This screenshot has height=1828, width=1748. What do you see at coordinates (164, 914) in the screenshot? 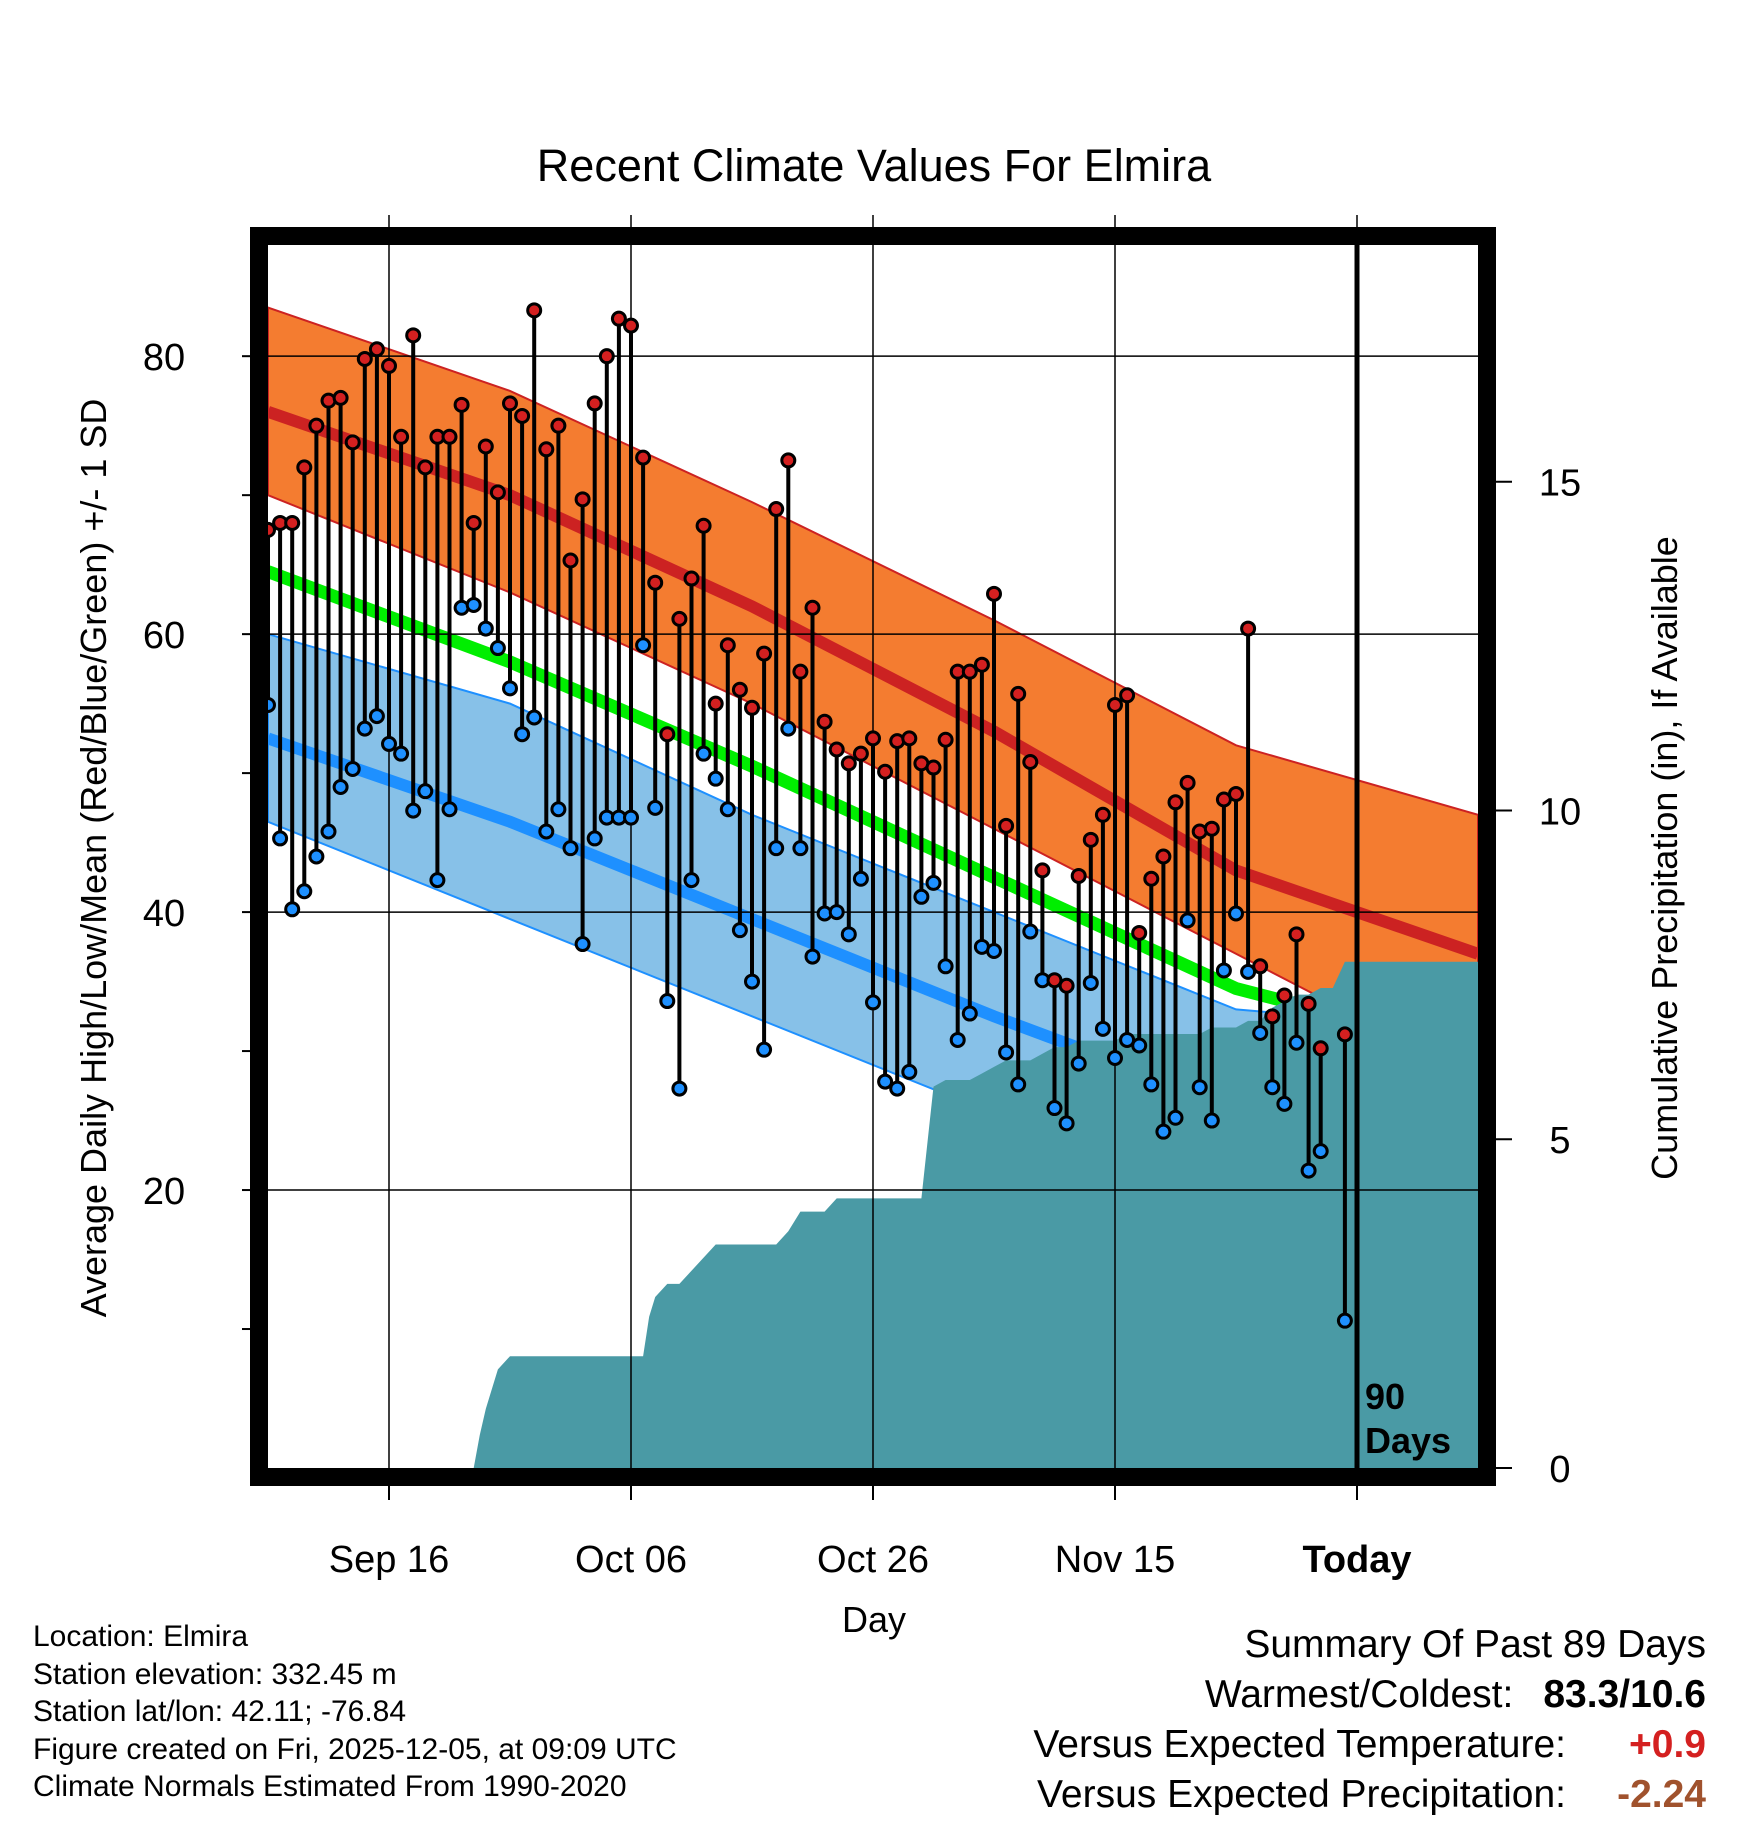
I see `y-tick-label: 40` at bounding box center [164, 914].